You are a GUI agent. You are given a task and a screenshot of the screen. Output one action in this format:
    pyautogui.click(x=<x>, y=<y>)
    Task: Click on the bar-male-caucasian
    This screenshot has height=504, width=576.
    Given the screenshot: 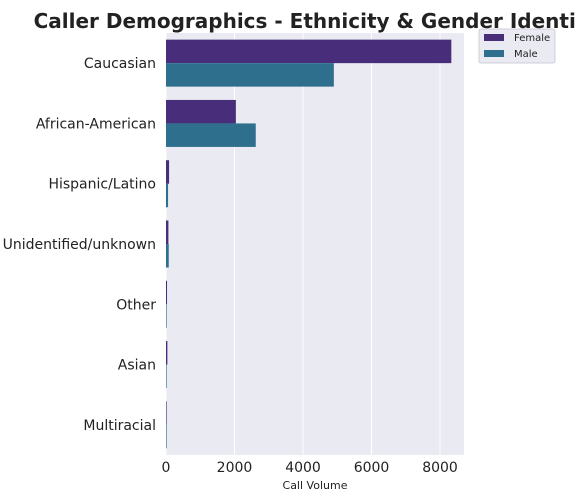 What is the action you would take?
    pyautogui.click(x=250, y=75)
    